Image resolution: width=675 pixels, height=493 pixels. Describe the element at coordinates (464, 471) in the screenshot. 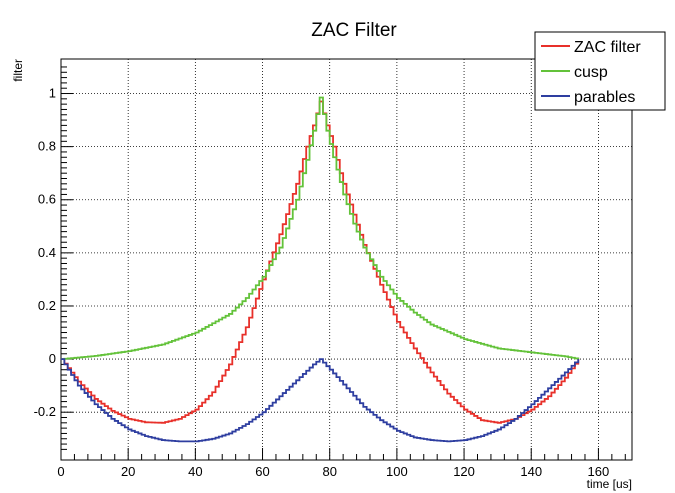

I see `x-tick-label: 120` at that location.